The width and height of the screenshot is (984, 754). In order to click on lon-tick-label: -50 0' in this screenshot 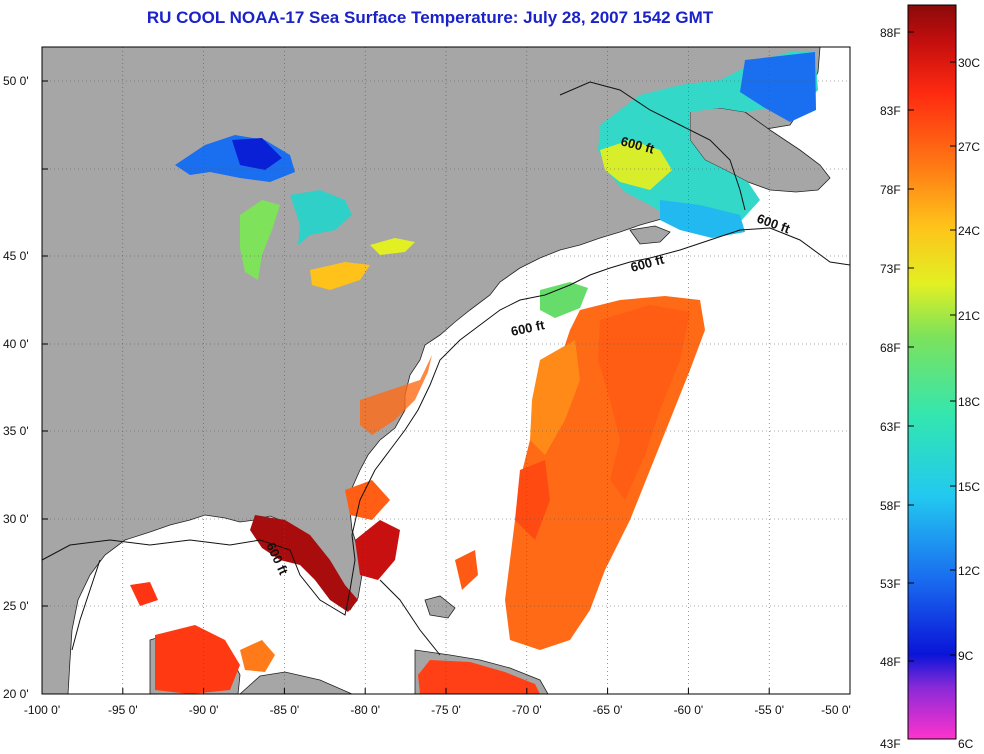, I will do `click(836, 710)`.